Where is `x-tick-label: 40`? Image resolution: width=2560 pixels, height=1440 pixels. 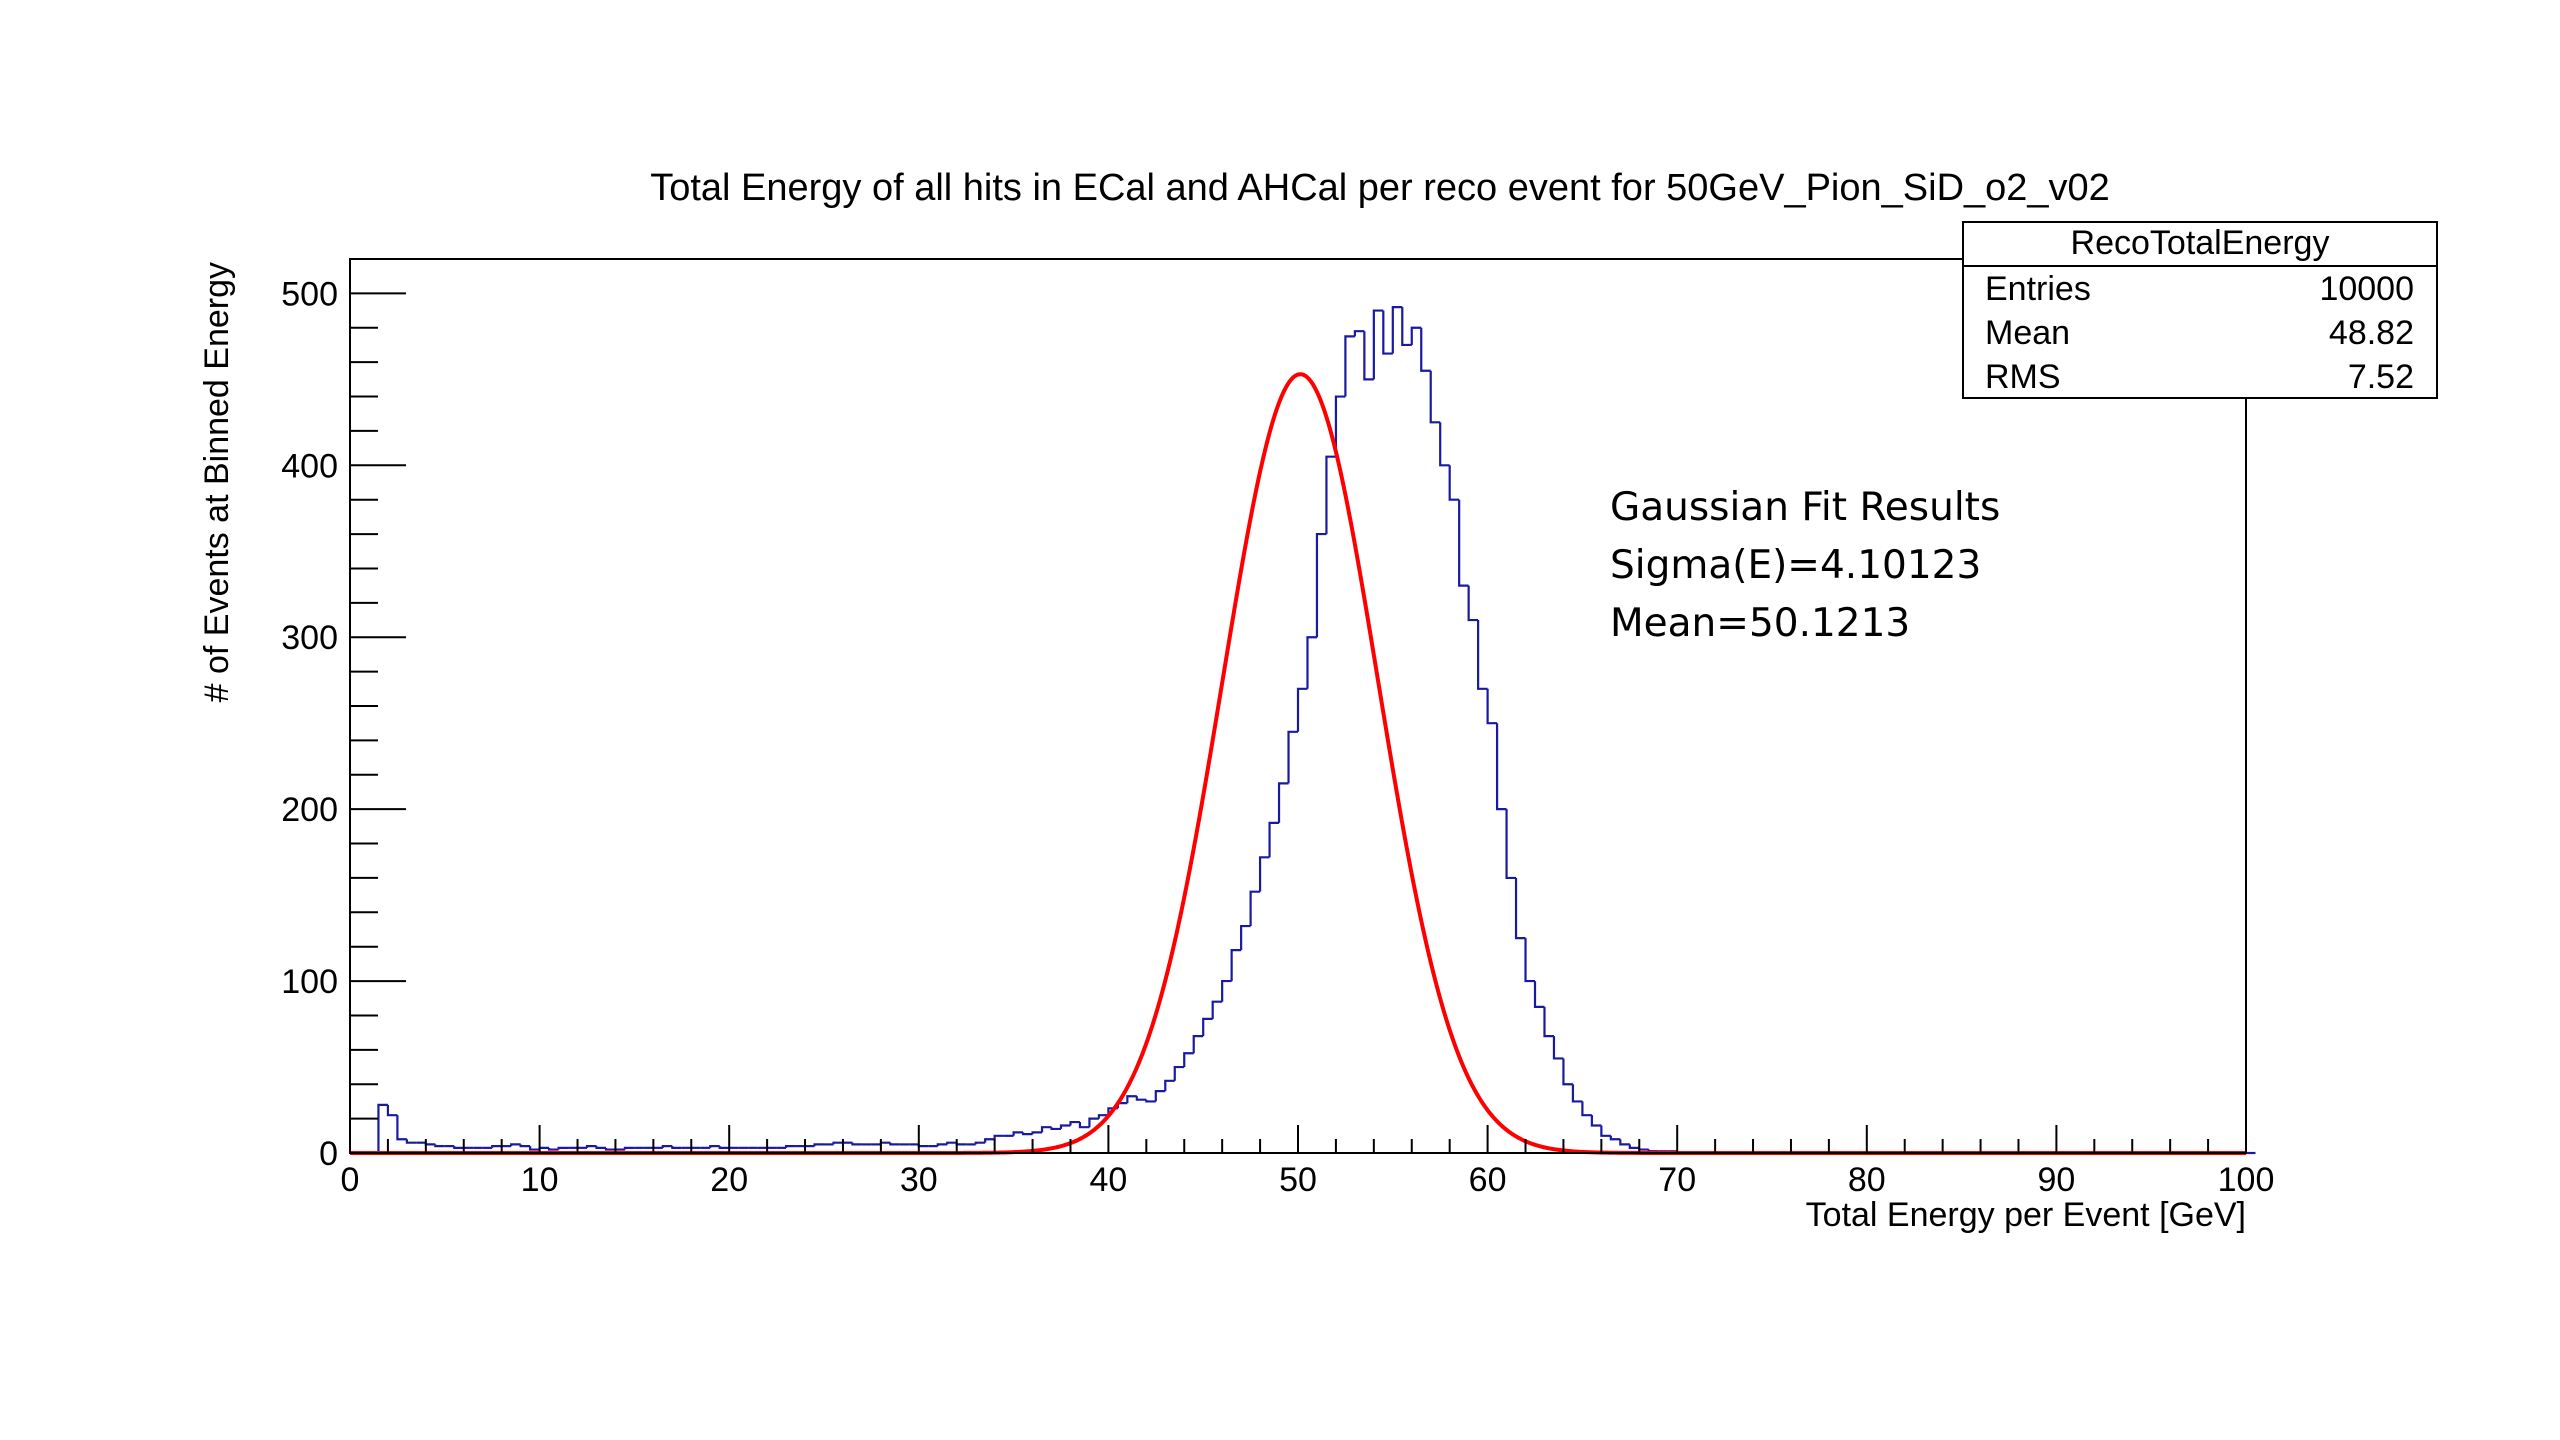 x-tick-label: 40 is located at coordinates (1108, 1180).